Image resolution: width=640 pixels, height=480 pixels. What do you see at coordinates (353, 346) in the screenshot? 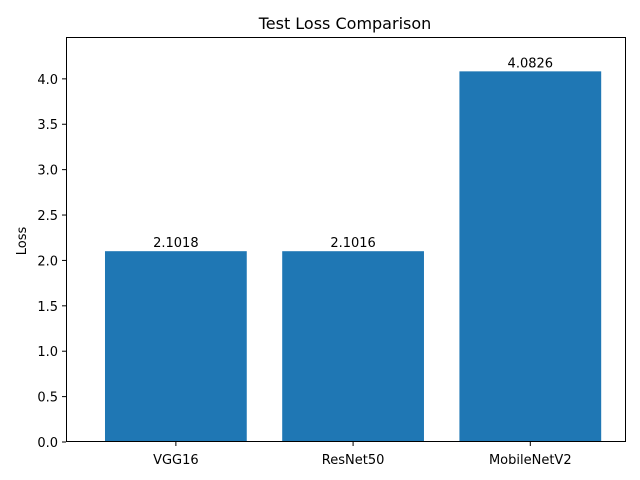
I see `bar-resnet50` at bounding box center [353, 346].